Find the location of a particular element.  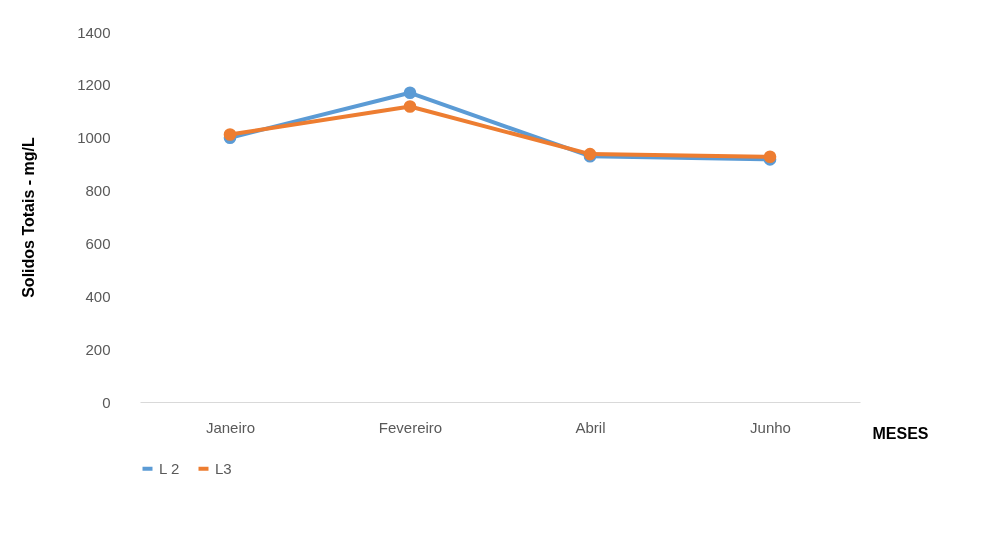

y-tick-label: 400 is located at coordinates (98, 296).